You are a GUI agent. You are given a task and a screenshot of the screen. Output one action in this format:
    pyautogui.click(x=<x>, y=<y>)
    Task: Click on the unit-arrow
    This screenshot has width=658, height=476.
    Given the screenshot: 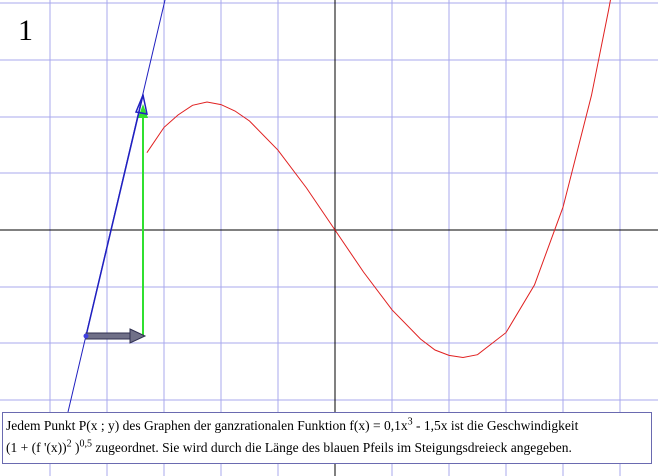 What is the action you would take?
    pyautogui.click(x=109, y=336)
    